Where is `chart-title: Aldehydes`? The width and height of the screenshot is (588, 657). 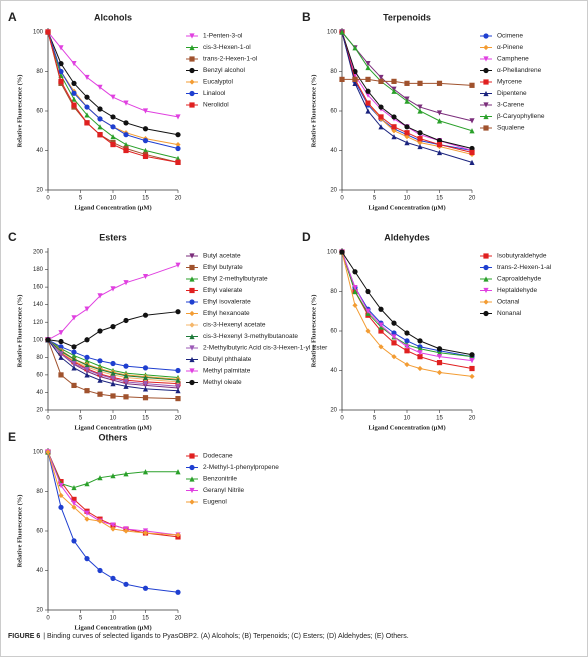 chart-title: Aldehydes is located at coordinates (407, 237).